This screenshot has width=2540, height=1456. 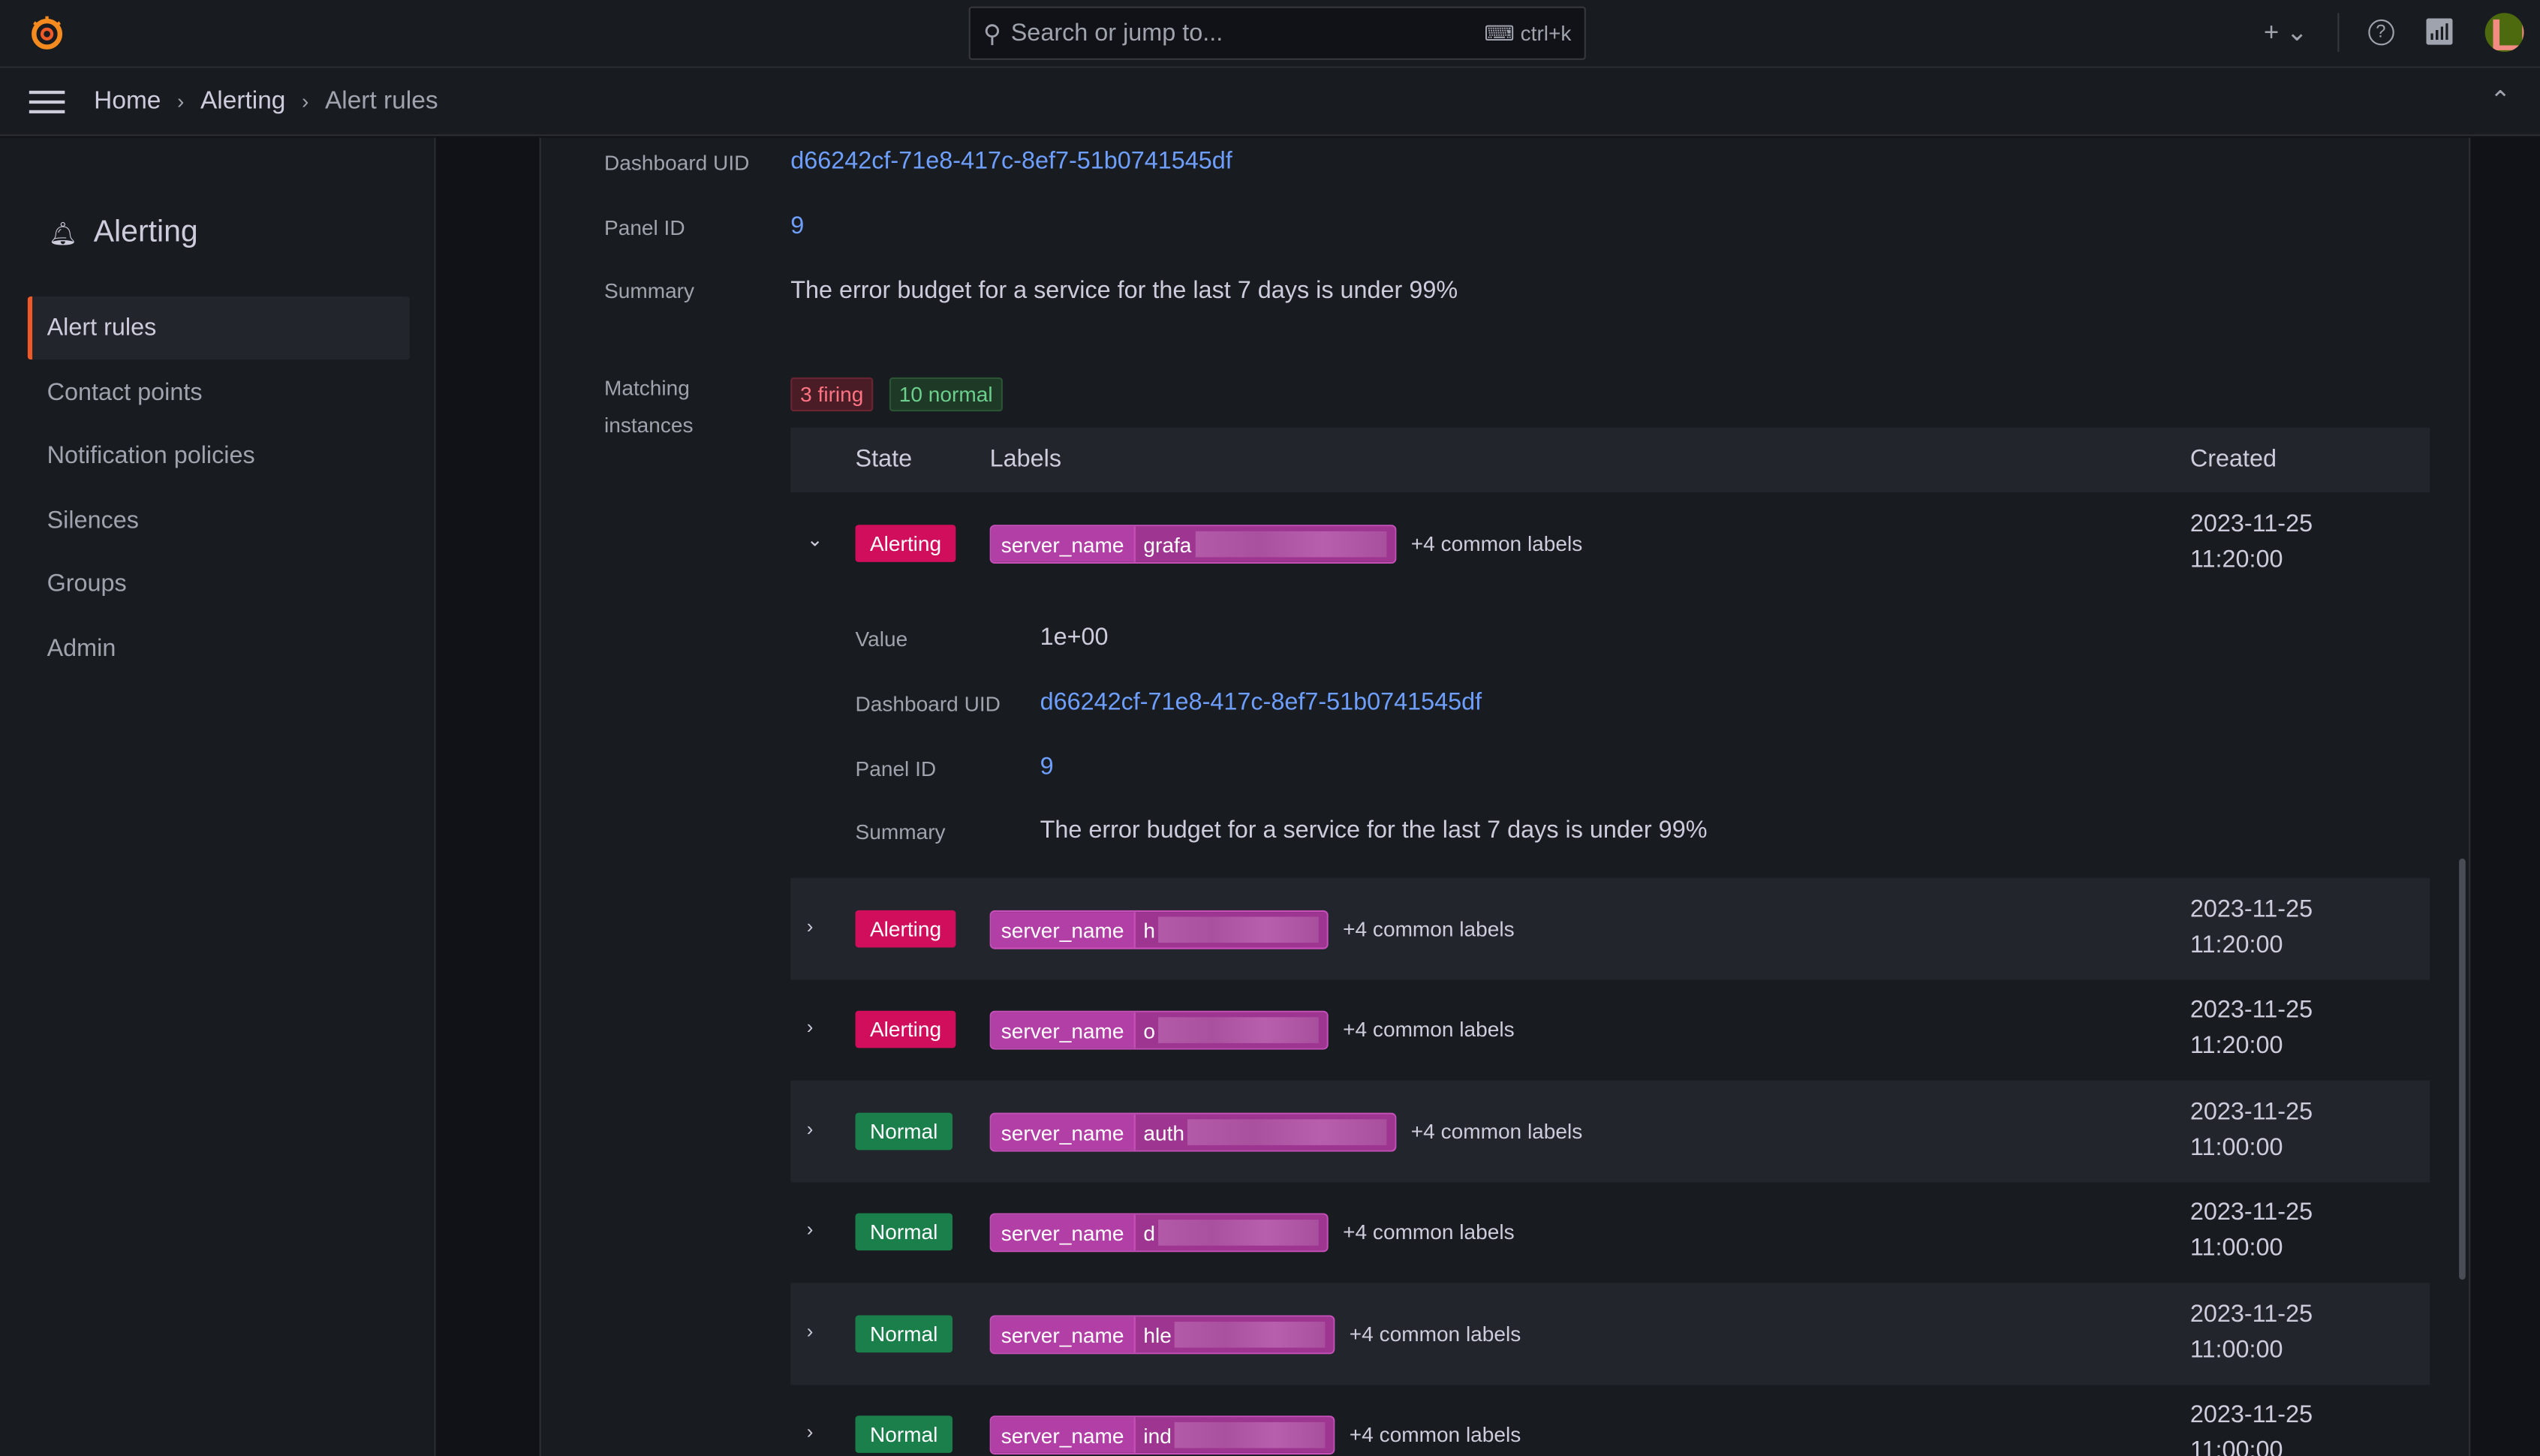 I want to click on search-icon: ⚲, so click(x=992, y=34).